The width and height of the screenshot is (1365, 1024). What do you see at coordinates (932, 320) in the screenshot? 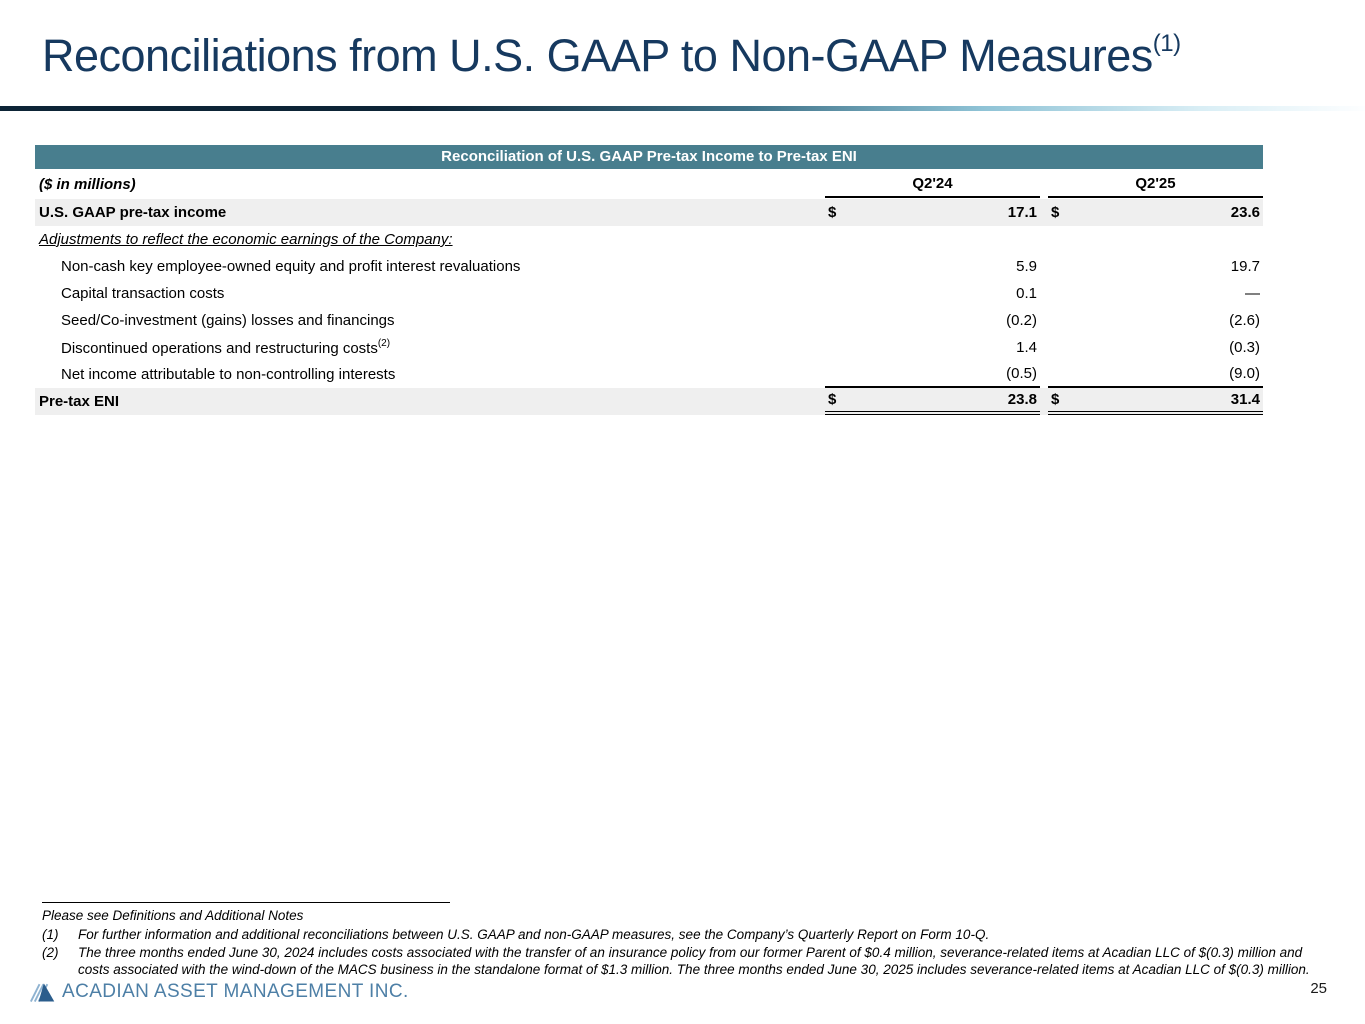
I see `cell-value-q224: (0.2)` at bounding box center [932, 320].